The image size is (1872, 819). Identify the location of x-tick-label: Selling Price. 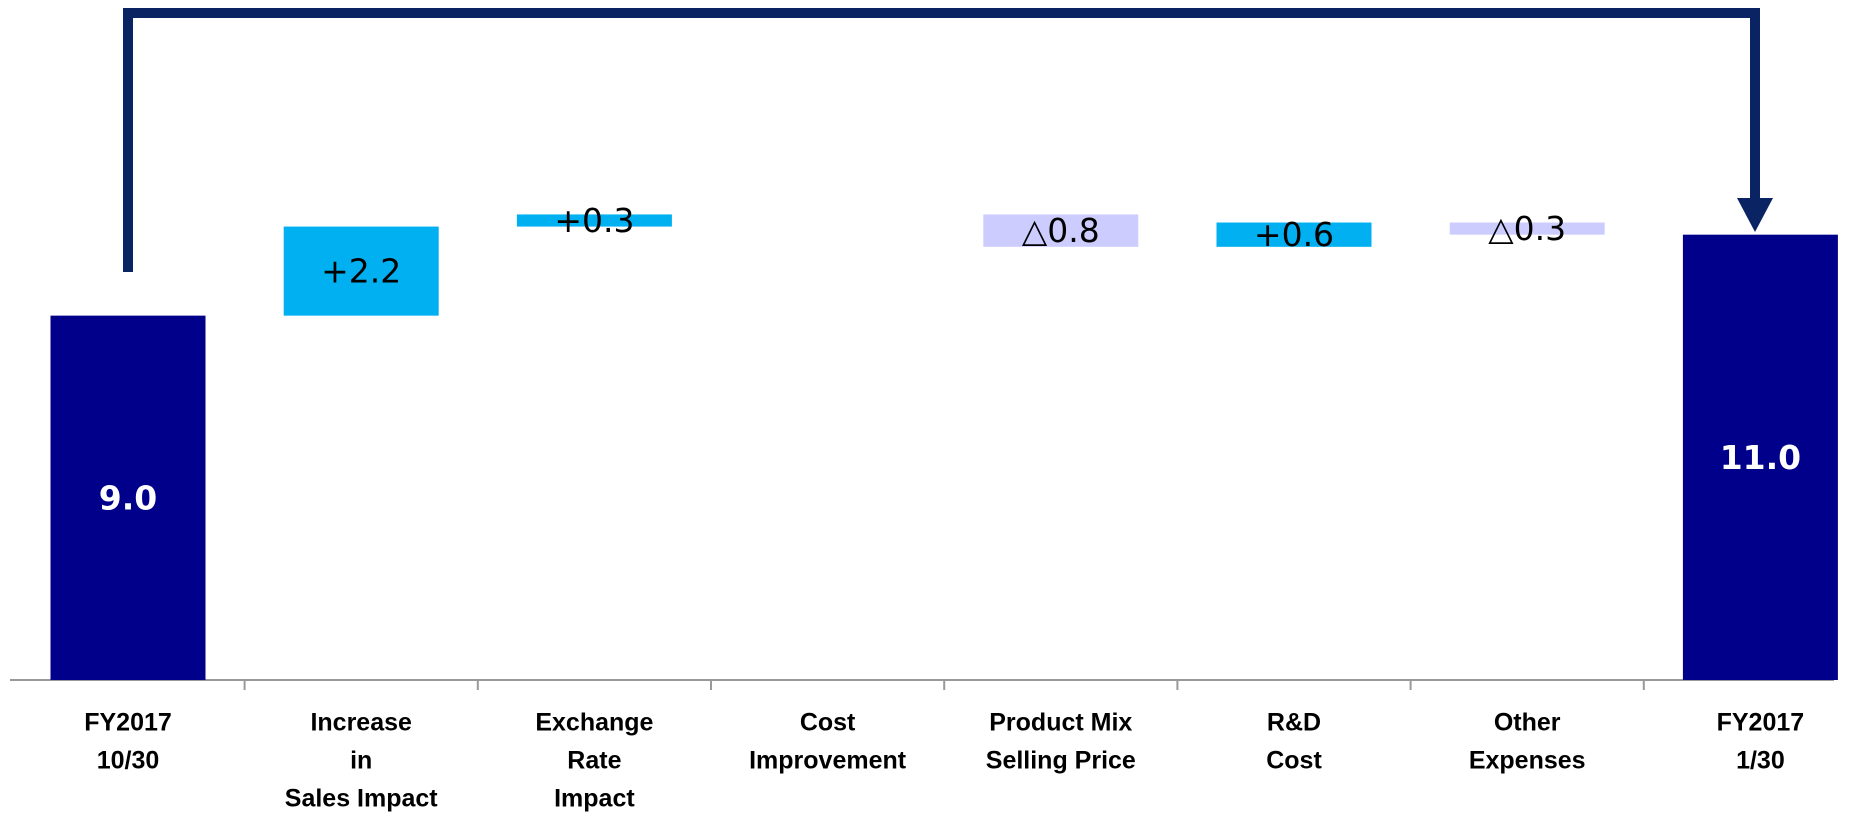
(1061, 761).